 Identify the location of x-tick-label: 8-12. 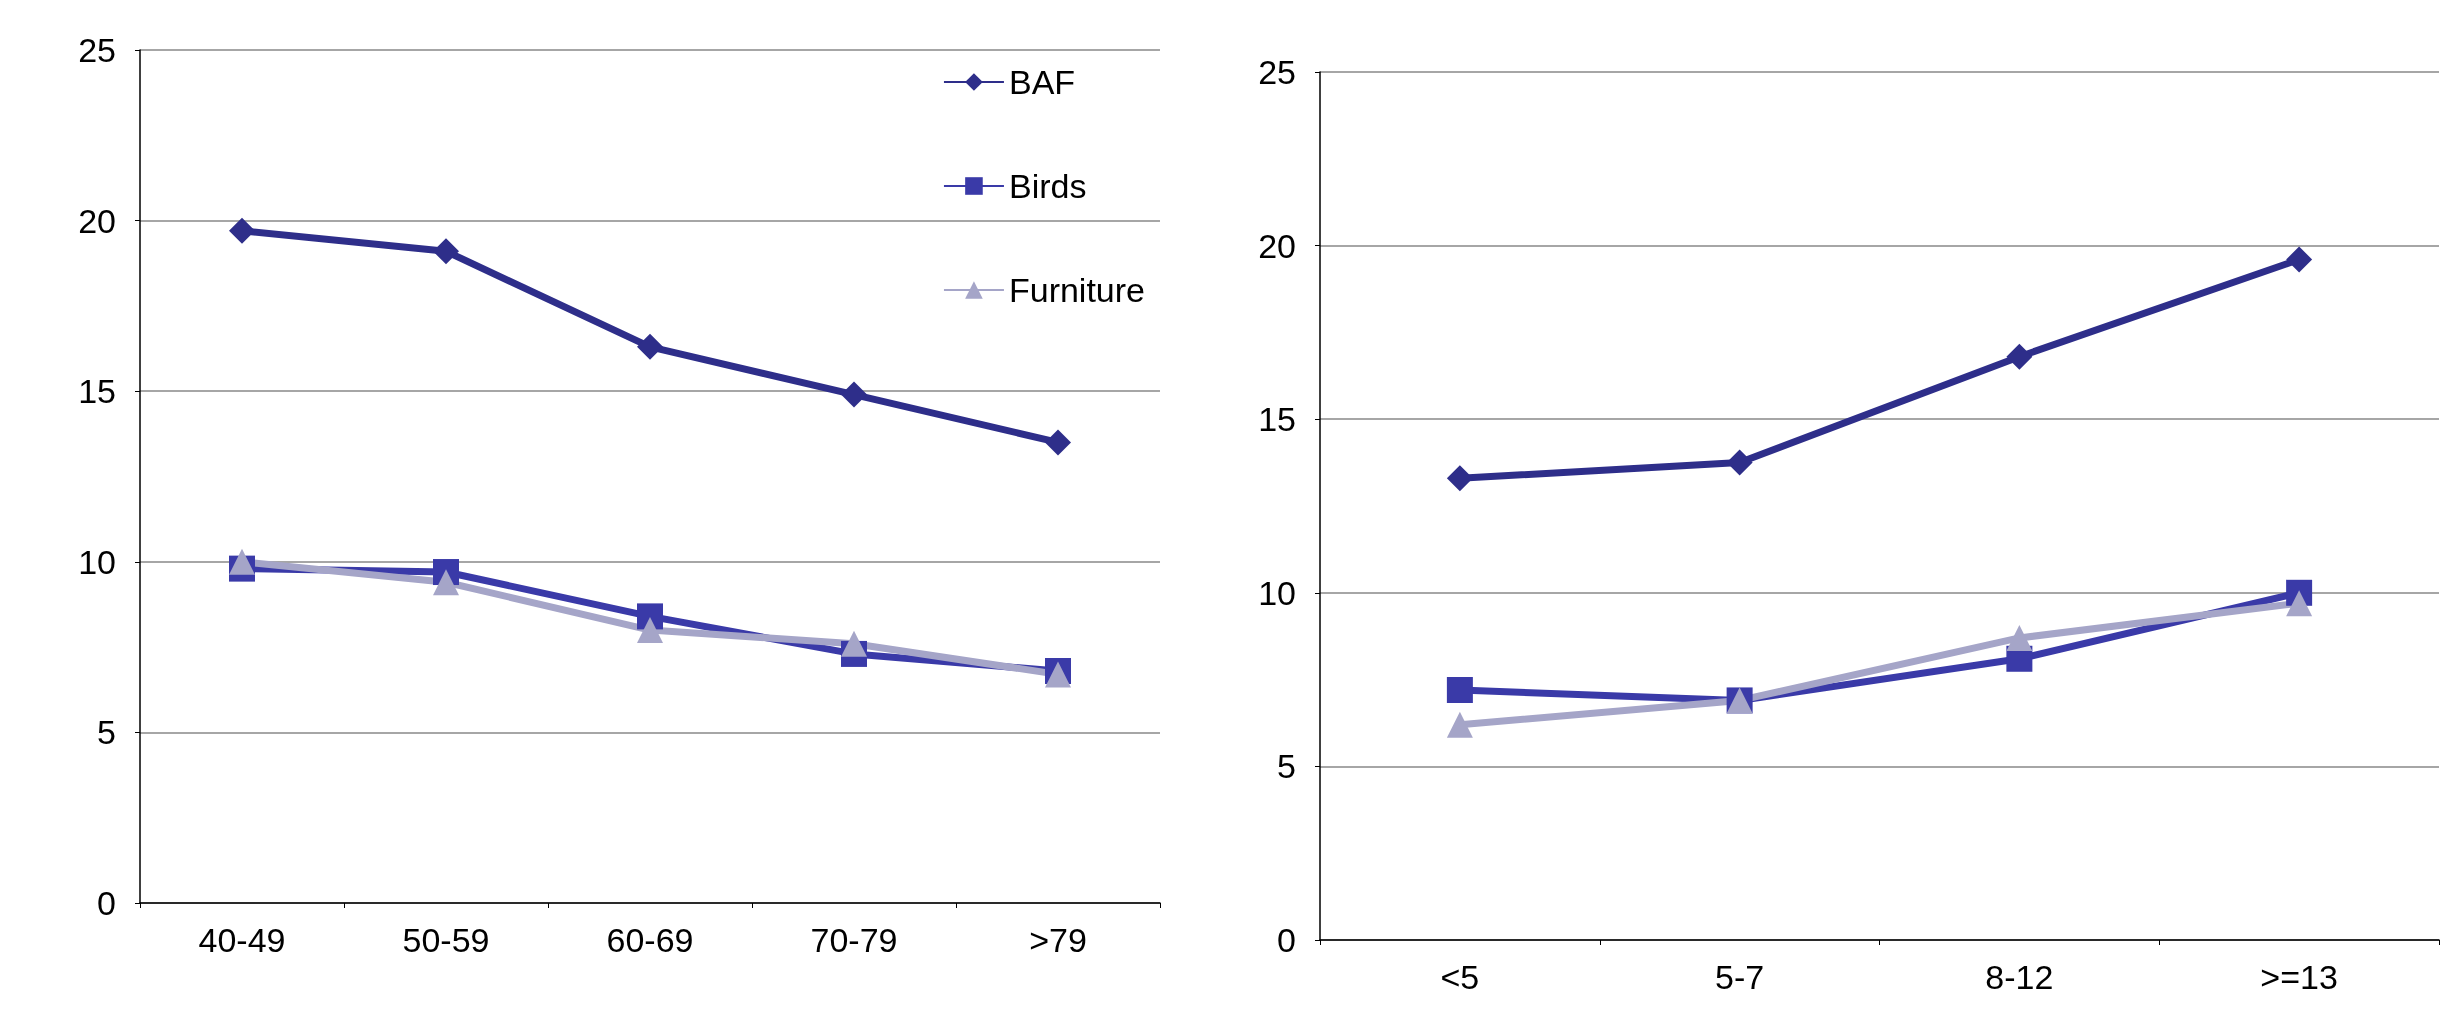
(2019, 977).